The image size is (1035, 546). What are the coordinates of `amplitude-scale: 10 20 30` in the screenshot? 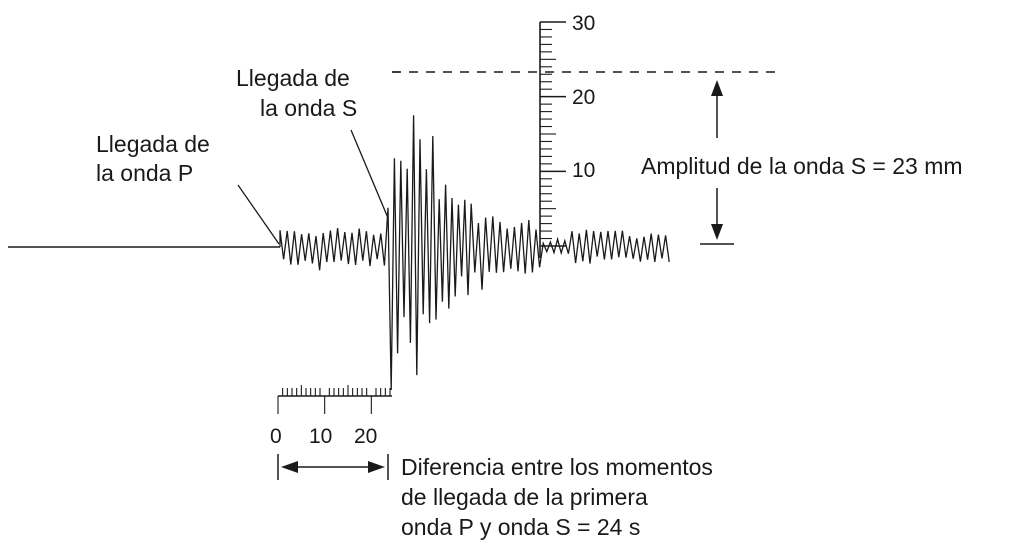 It's located at (567, 135).